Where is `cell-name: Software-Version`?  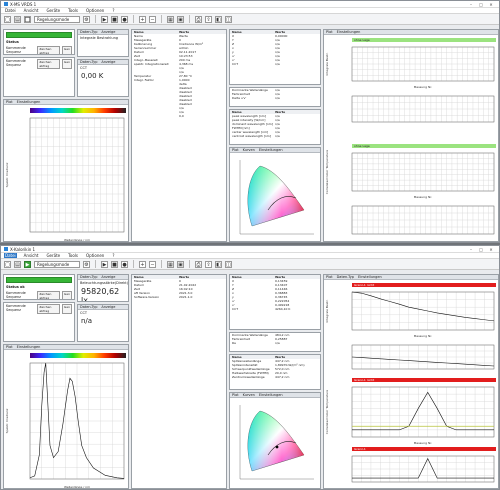
cell-name: Software-Version is located at coordinates (147, 297).